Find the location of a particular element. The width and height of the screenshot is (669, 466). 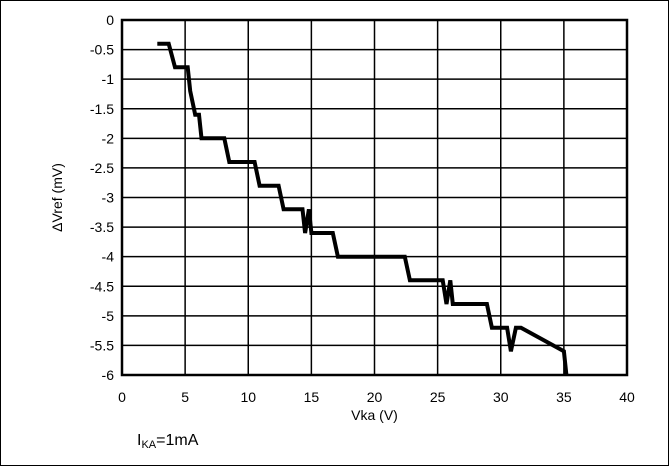

y-tick-label: -6 is located at coordinates (108, 375).